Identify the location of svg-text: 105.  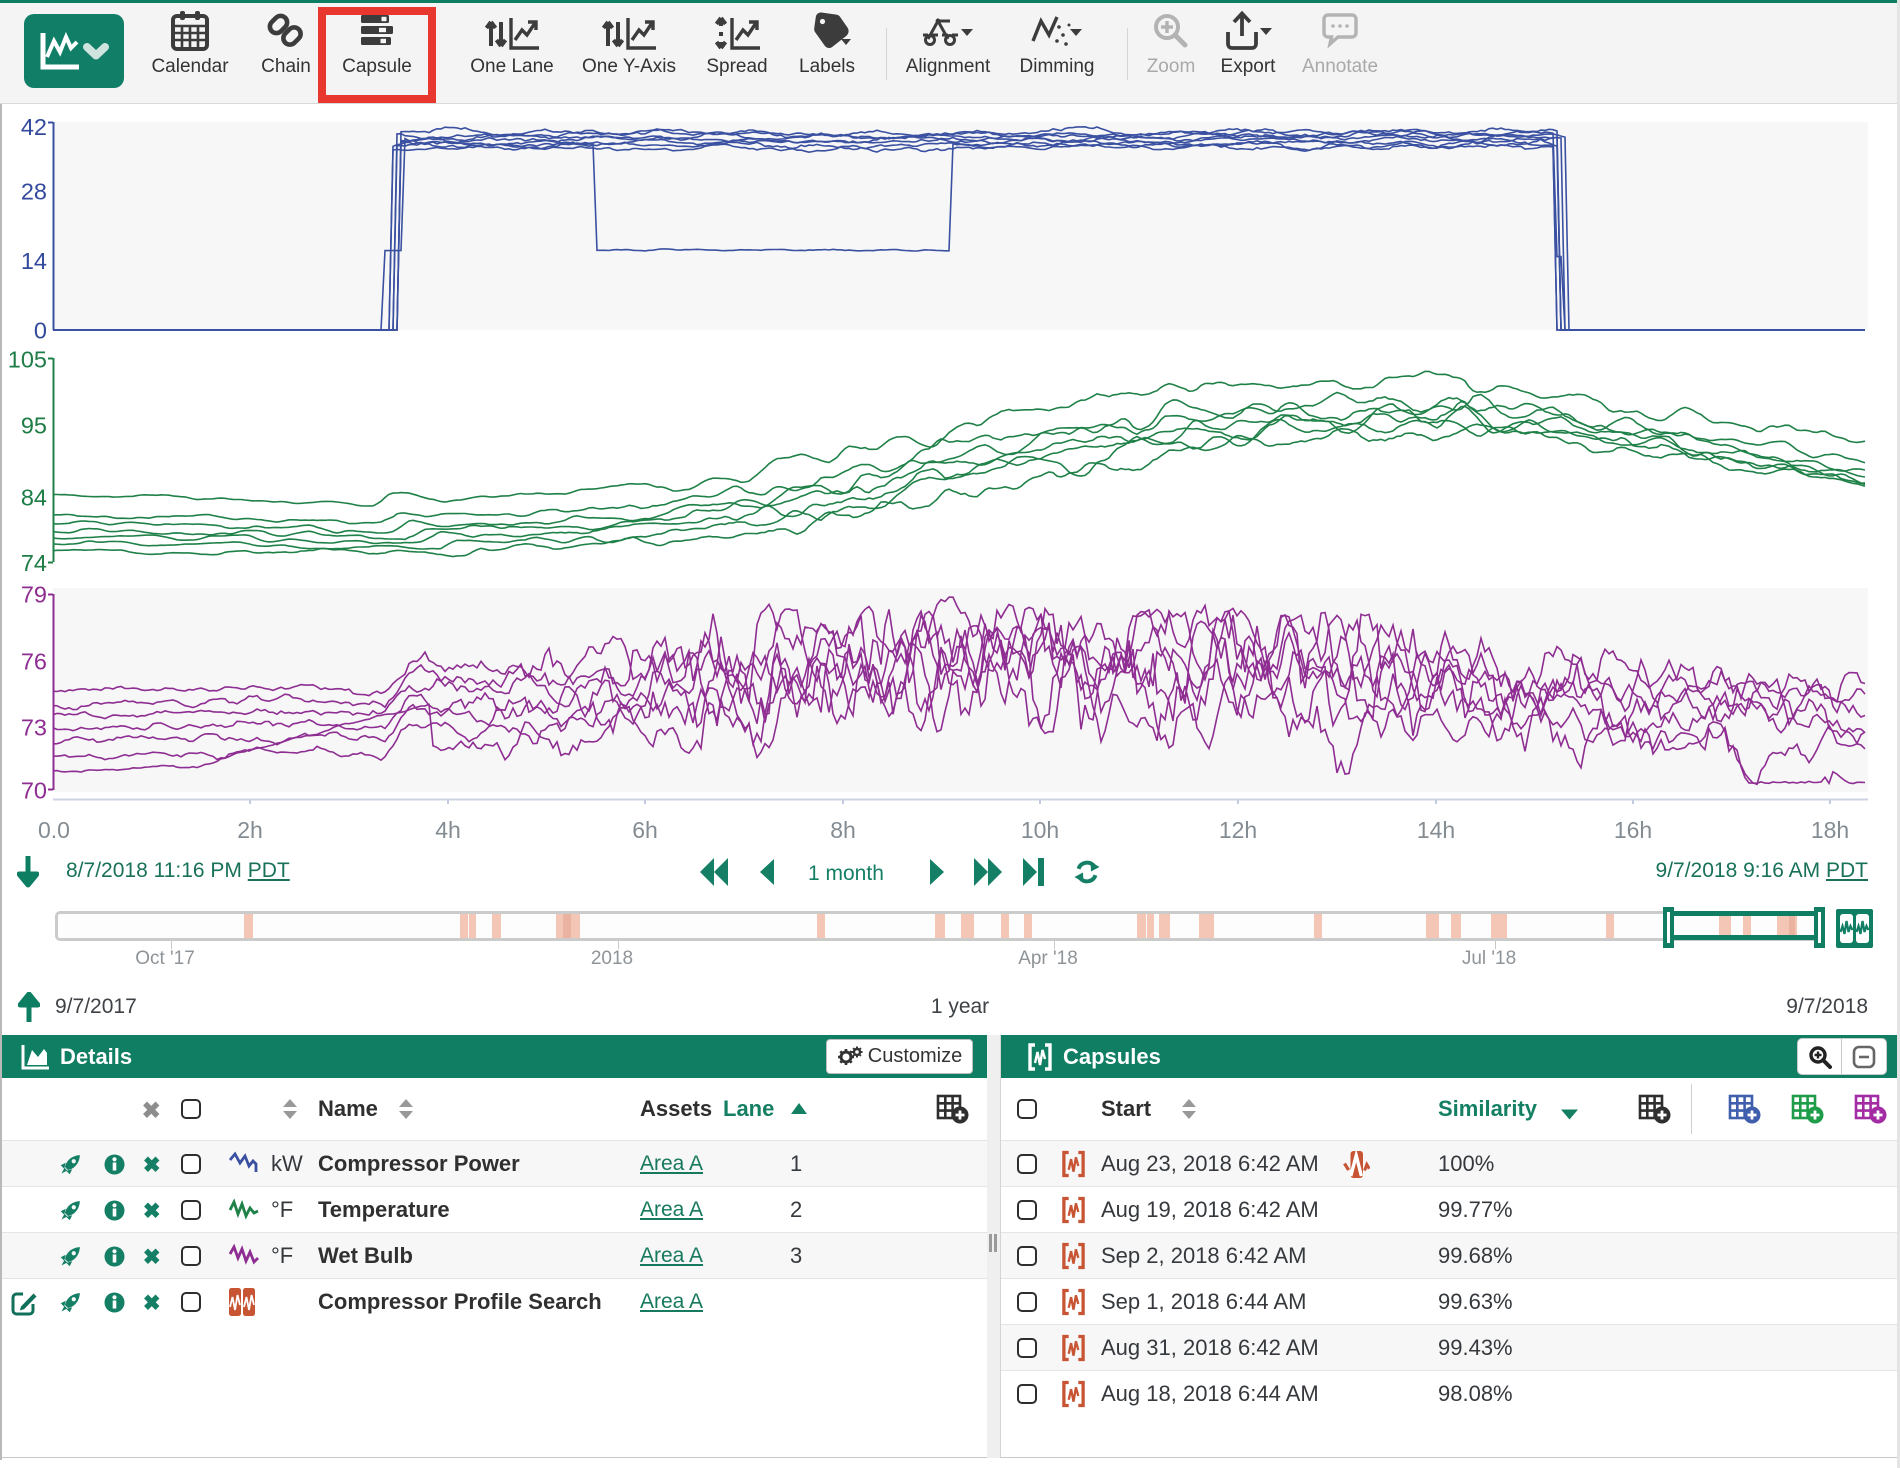
(27, 360).